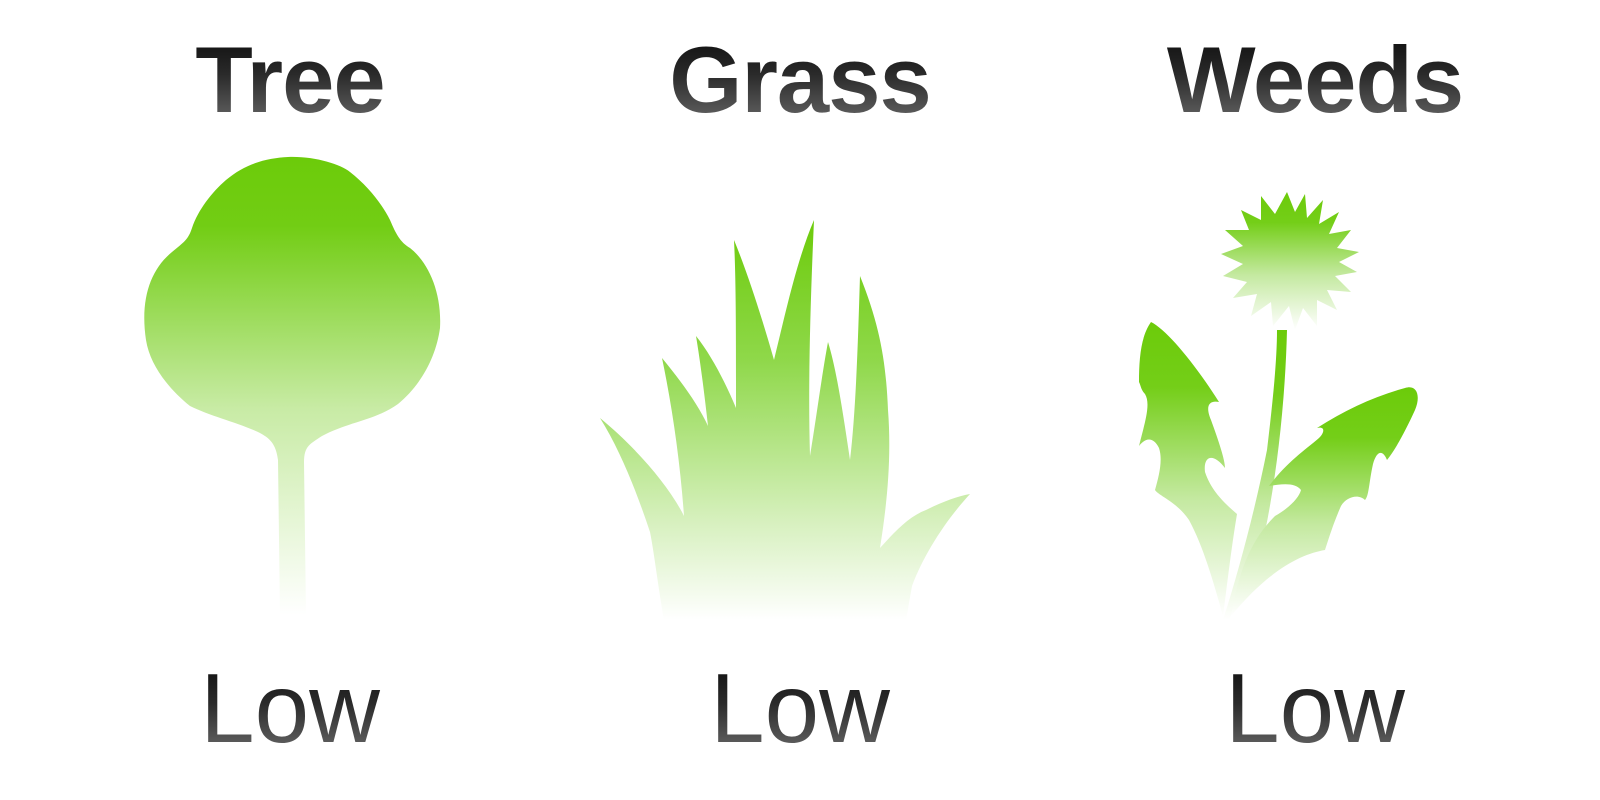 The width and height of the screenshot is (1600, 800). Describe the element at coordinates (785, 420) in the screenshot. I see `grass-icon` at that location.